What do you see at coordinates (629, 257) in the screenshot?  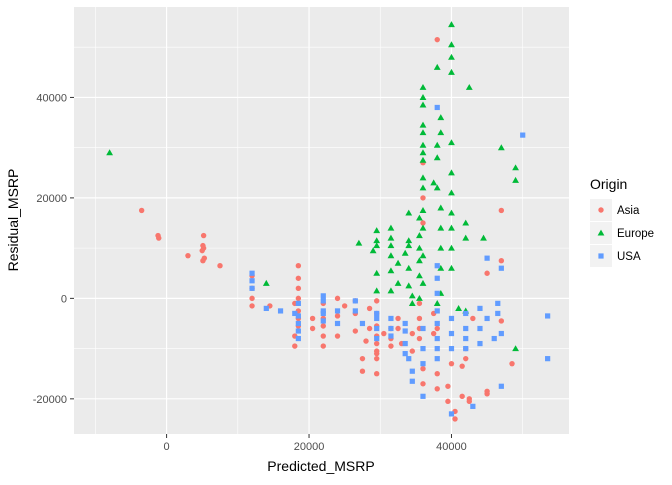 I see `legend-label-usa: USA` at bounding box center [629, 257].